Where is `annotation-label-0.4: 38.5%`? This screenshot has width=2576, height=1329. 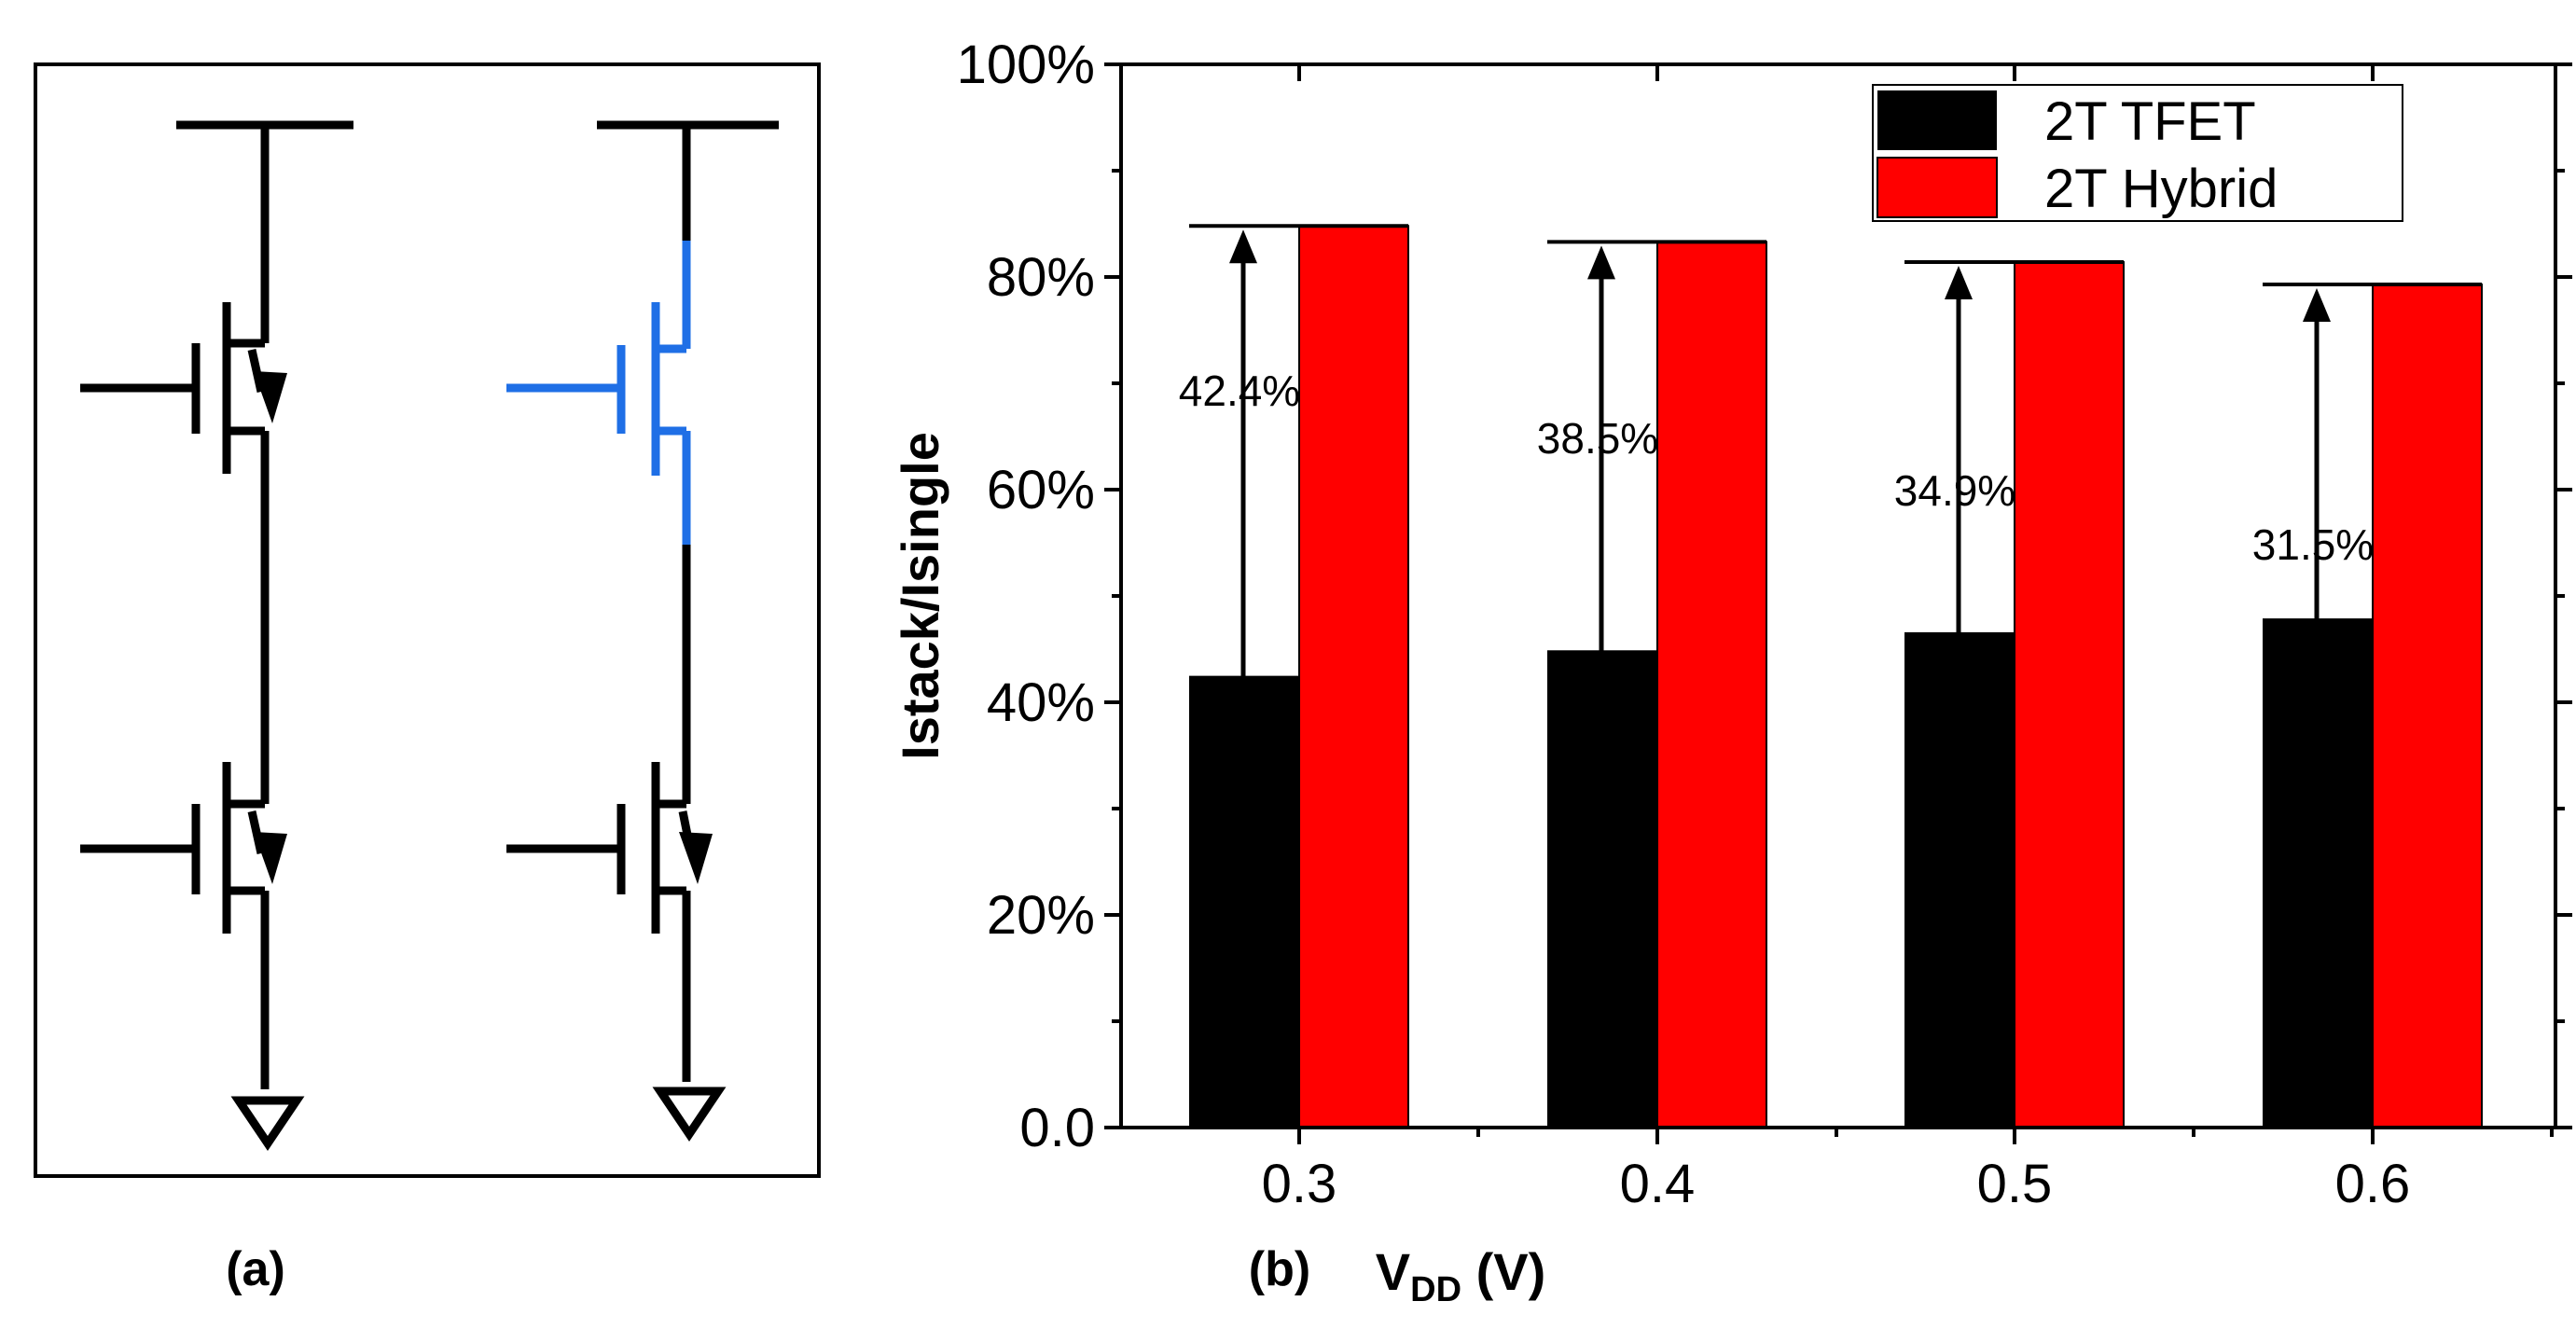 annotation-label-0.4: 38.5% is located at coordinates (1597, 438).